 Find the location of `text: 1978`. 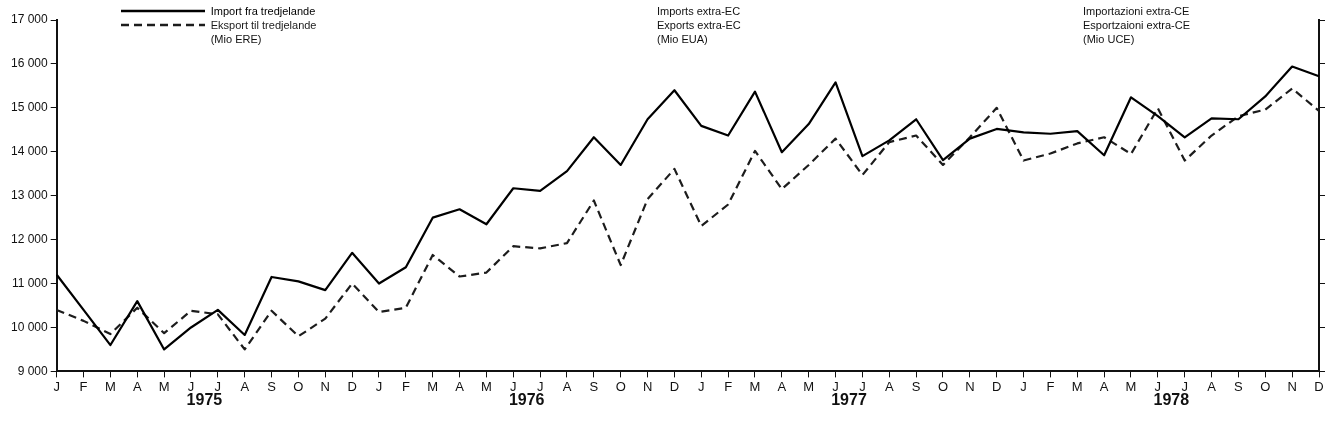

text: 1978 is located at coordinates (1171, 400).